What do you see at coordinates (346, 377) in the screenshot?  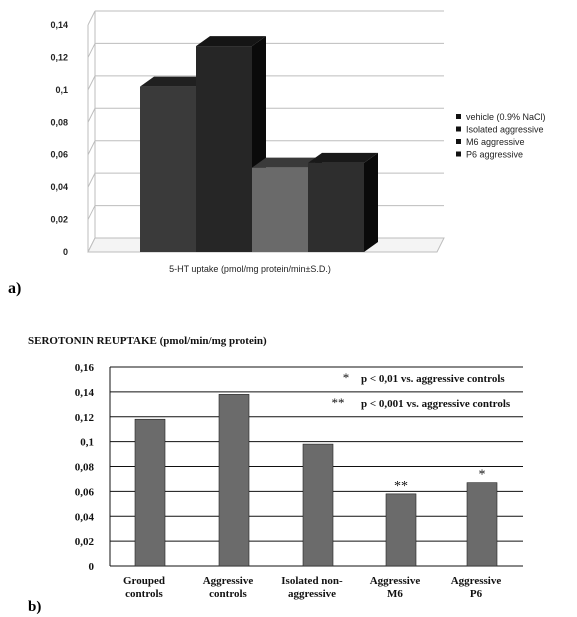 I see `annotation-symbol: *` at bounding box center [346, 377].